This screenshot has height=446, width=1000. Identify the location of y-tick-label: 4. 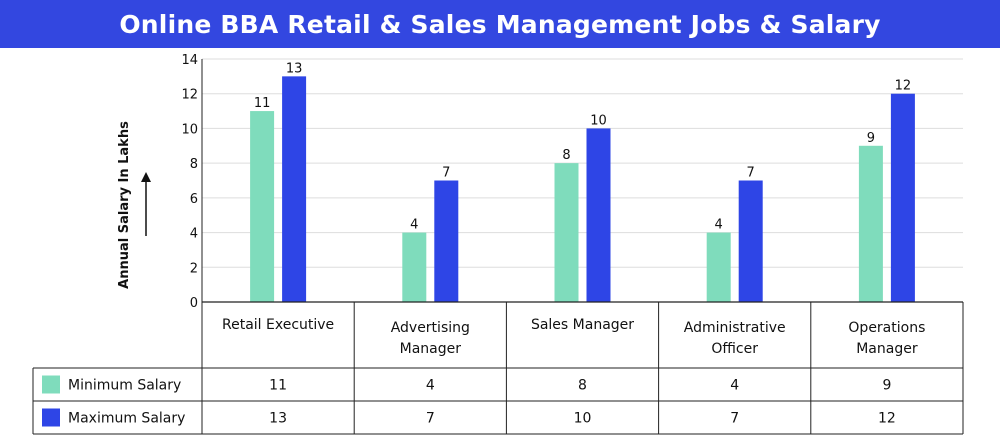
(194, 234).